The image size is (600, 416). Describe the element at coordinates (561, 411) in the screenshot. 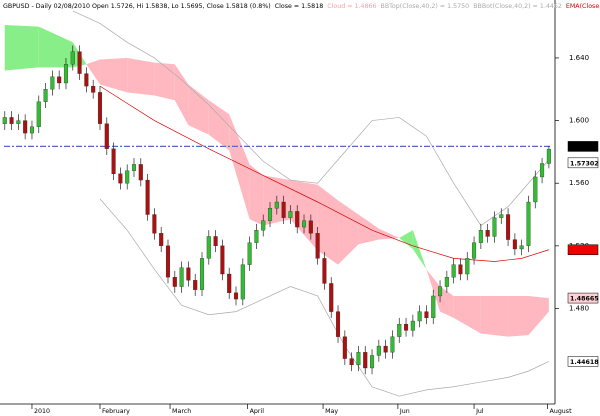

I see `x-tick-label: August` at that location.